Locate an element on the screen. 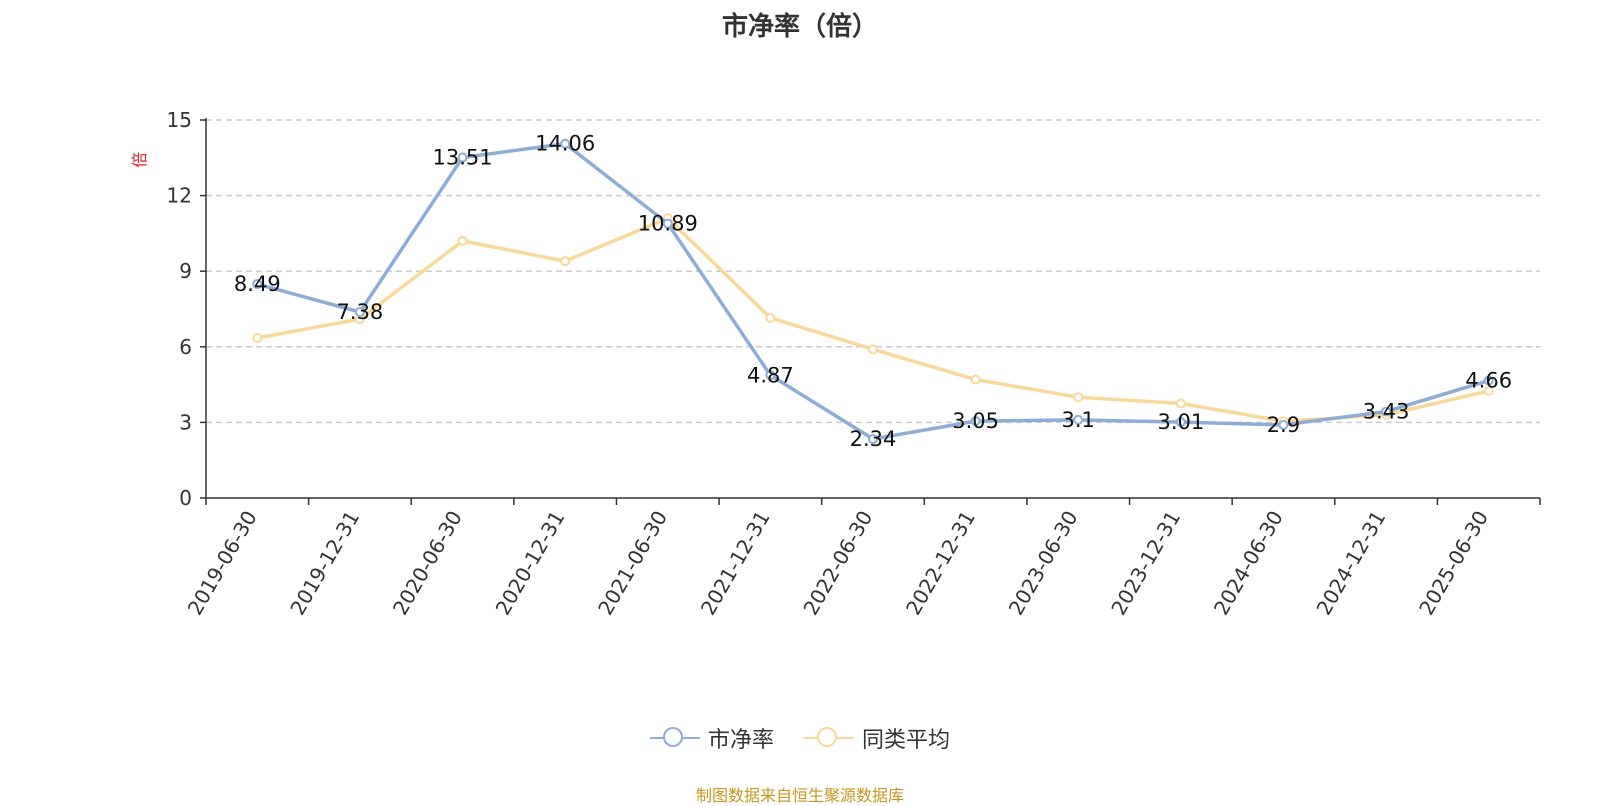 The image size is (1600, 806). x-tick-label: 2019-06-30 is located at coordinates (222, 563).